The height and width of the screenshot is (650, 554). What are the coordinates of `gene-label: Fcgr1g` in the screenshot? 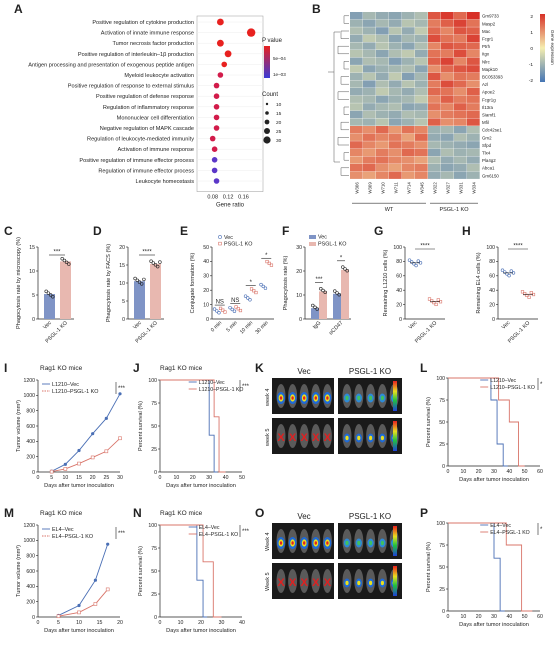 It's located at (489, 99).